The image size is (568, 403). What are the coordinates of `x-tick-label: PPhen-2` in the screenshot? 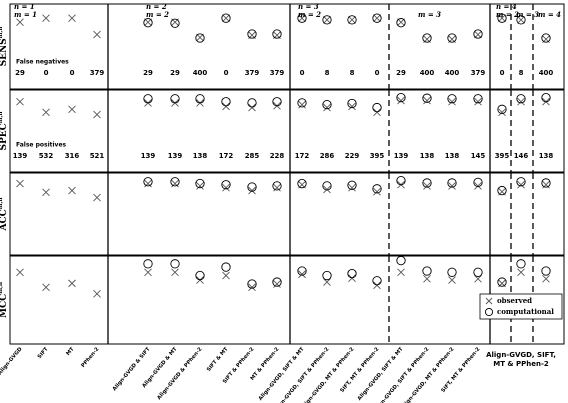 It's located at (90, 357).